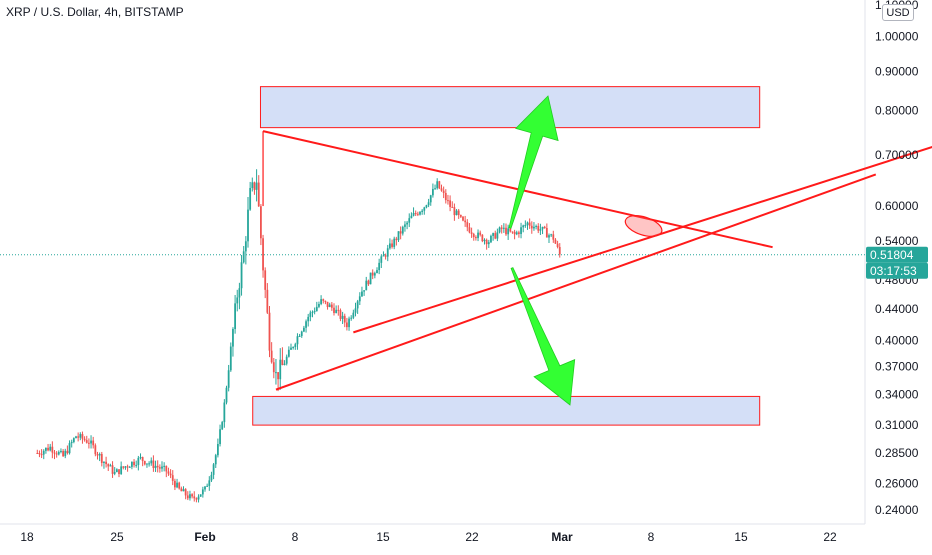 The height and width of the screenshot is (555, 932). What do you see at coordinates (428, 537) in the screenshot?
I see `time-axis: 18 25 Feb 8 15 22 Mar 8 15 22` at bounding box center [428, 537].